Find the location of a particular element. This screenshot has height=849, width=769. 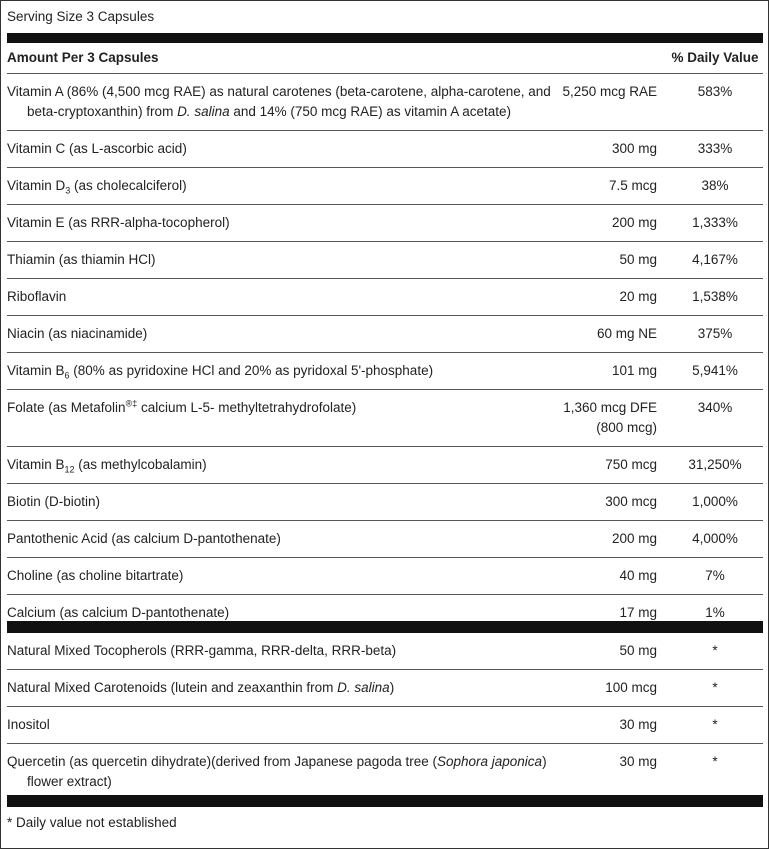

name-part: Niacin (as niacinamide) is located at coordinates (77, 333).